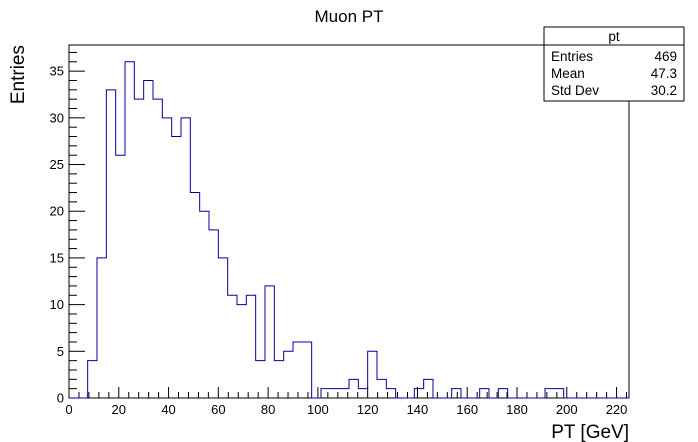 This screenshot has height=442, width=698. What do you see at coordinates (368, 409) in the screenshot?
I see `x-tick-label: 120` at bounding box center [368, 409].